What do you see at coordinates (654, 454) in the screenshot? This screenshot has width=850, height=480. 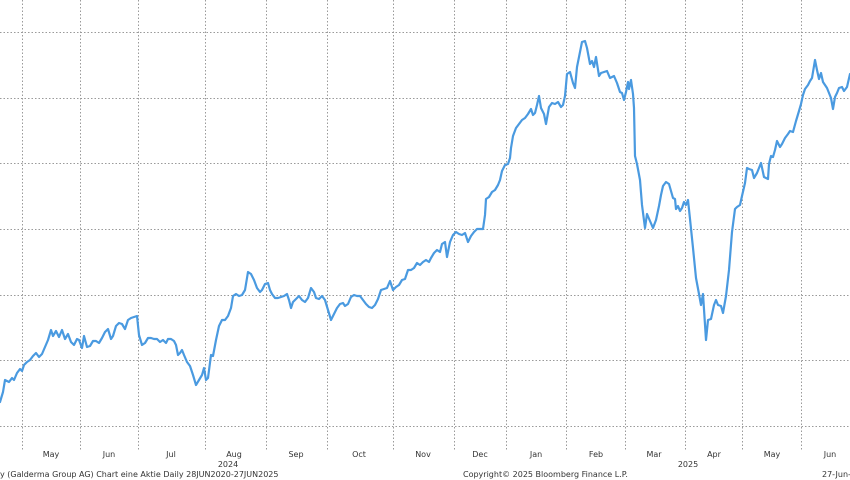 I see `x-axis-month-label: Mar` at bounding box center [654, 454].